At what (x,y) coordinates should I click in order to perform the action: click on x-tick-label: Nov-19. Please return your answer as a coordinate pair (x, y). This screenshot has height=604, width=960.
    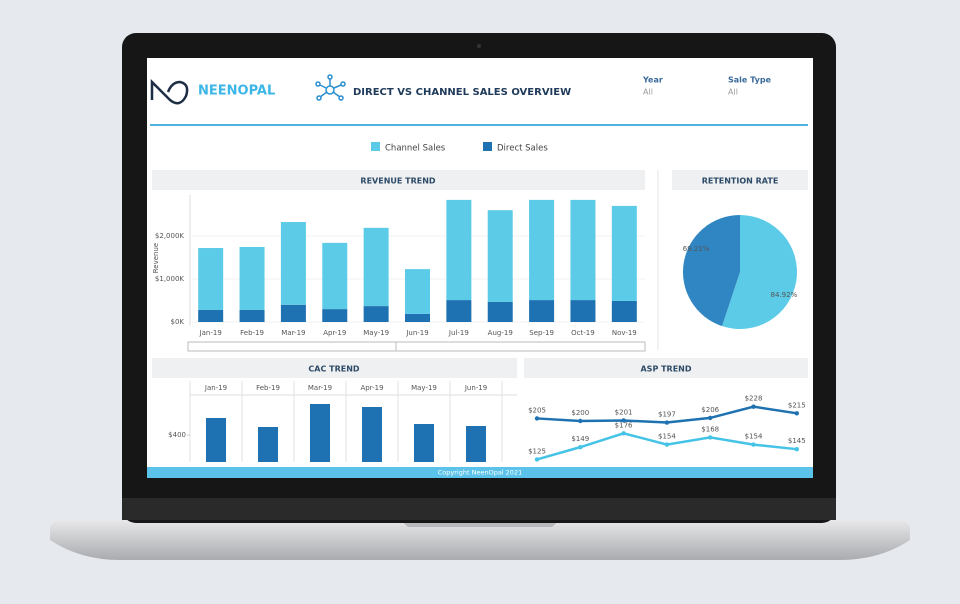
    Looking at the image, I should click on (624, 333).